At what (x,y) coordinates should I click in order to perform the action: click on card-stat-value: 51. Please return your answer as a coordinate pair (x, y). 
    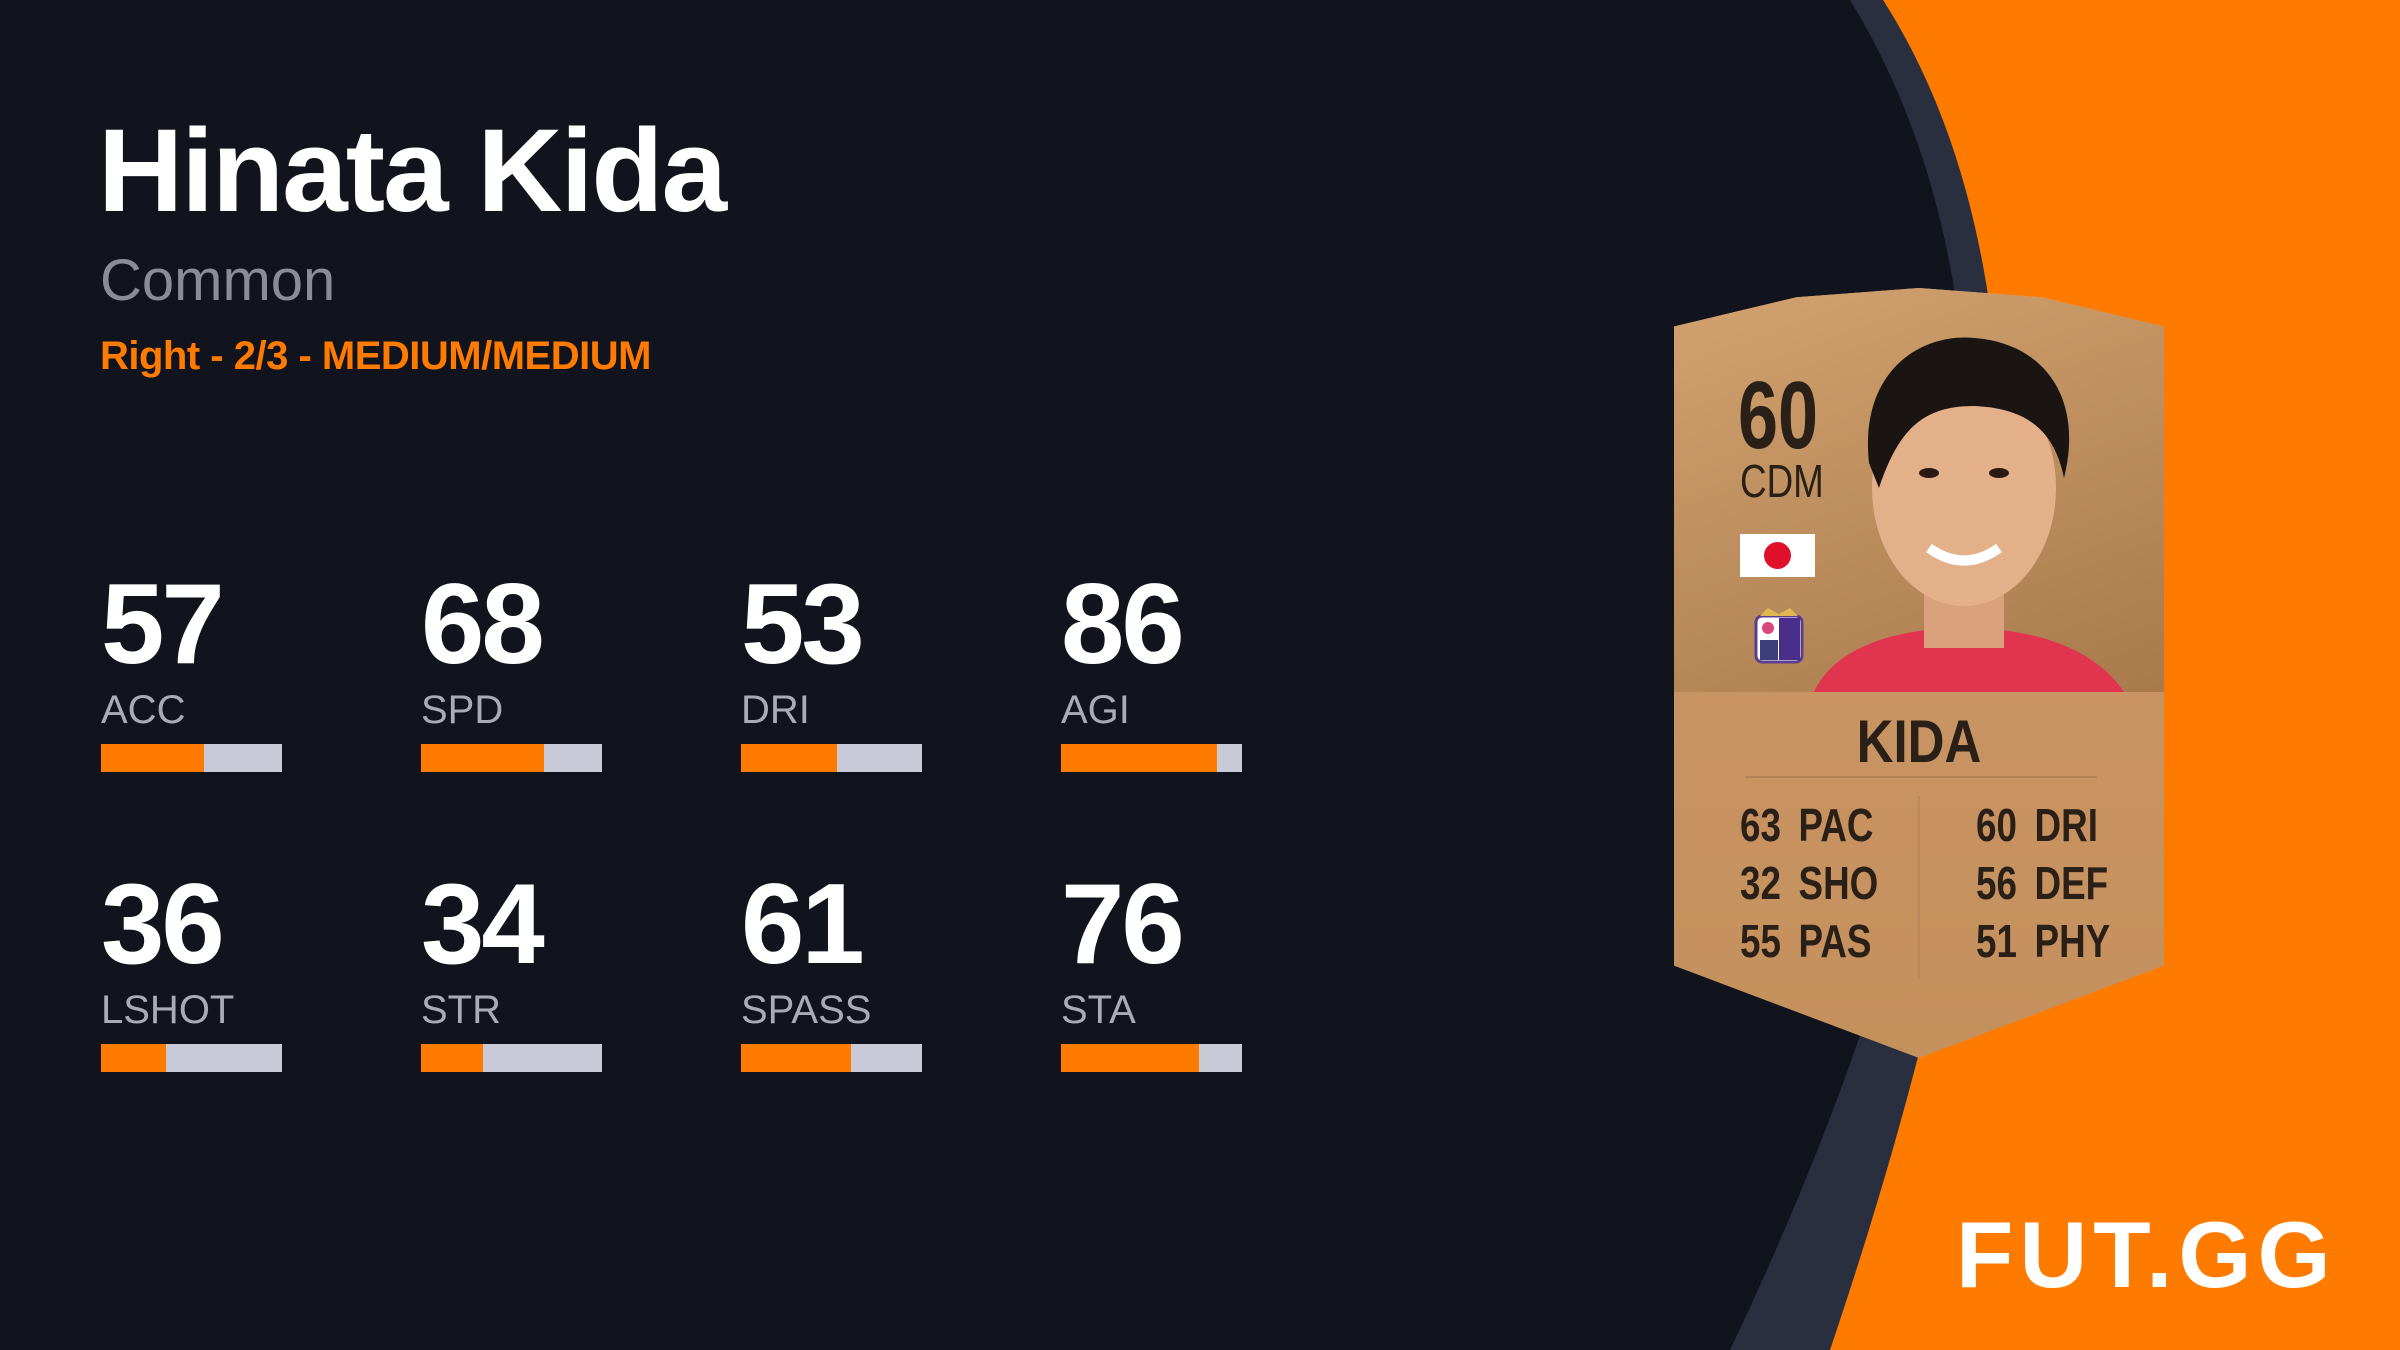
    Looking at the image, I should click on (1996, 941).